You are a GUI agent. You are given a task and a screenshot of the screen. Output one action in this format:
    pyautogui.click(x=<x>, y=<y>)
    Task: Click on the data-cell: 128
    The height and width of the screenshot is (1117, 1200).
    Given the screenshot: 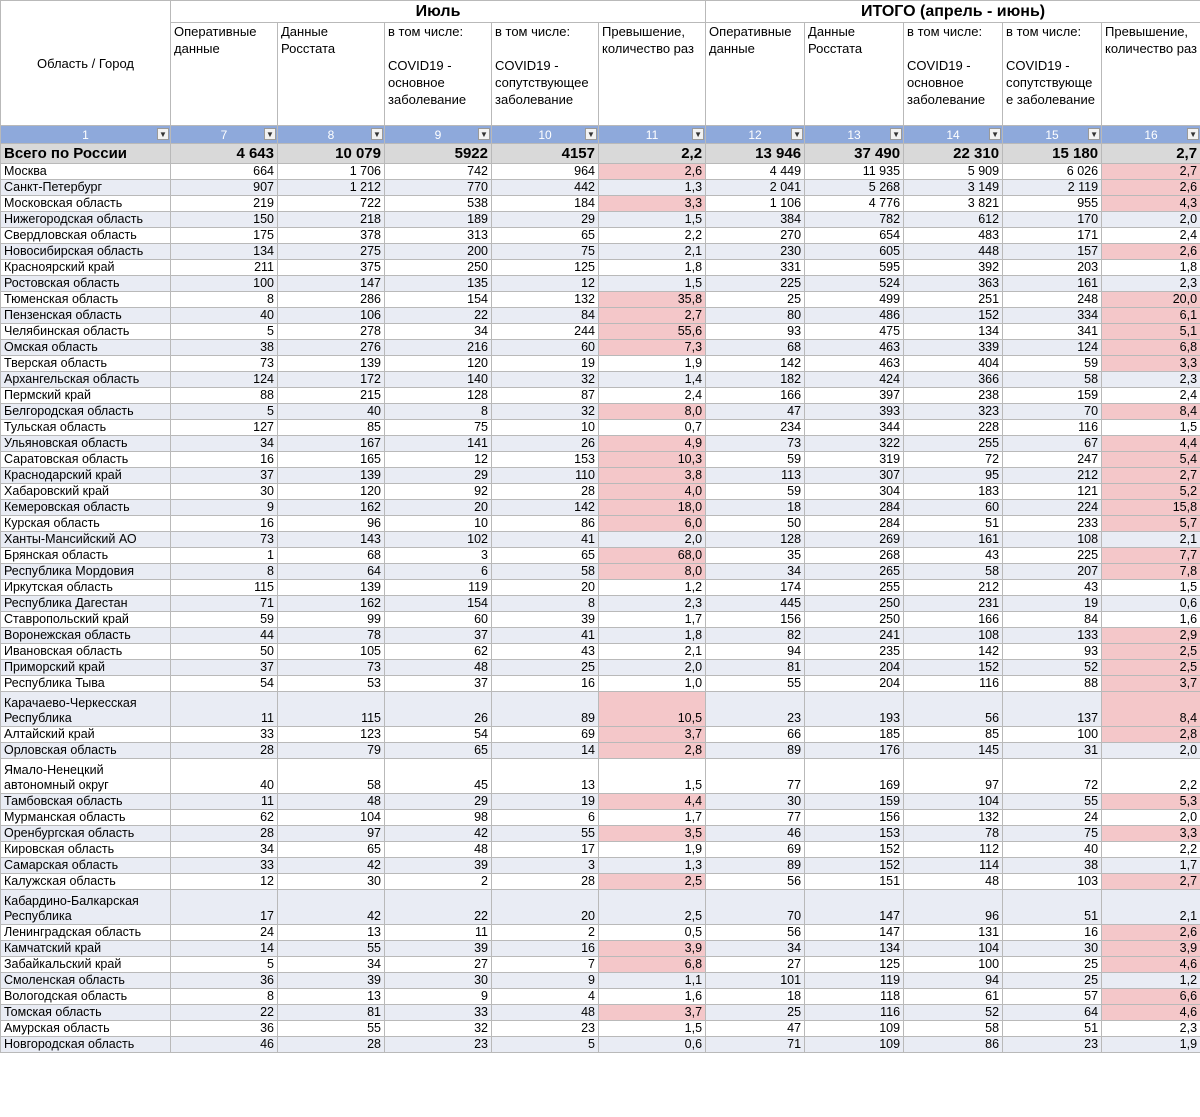 What is the action you would take?
    pyautogui.click(x=438, y=395)
    